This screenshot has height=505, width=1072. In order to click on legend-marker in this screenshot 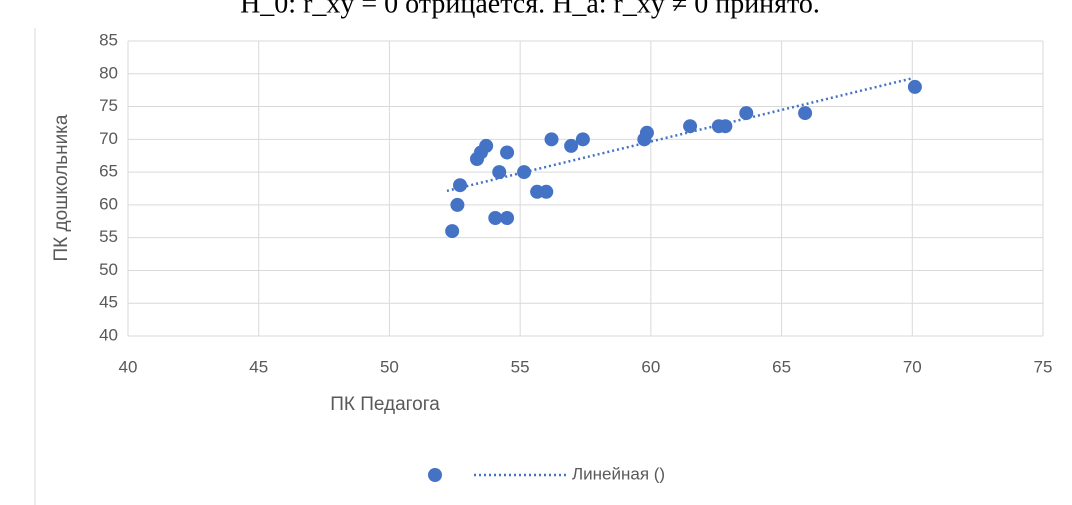, I will do `click(435, 475)`.